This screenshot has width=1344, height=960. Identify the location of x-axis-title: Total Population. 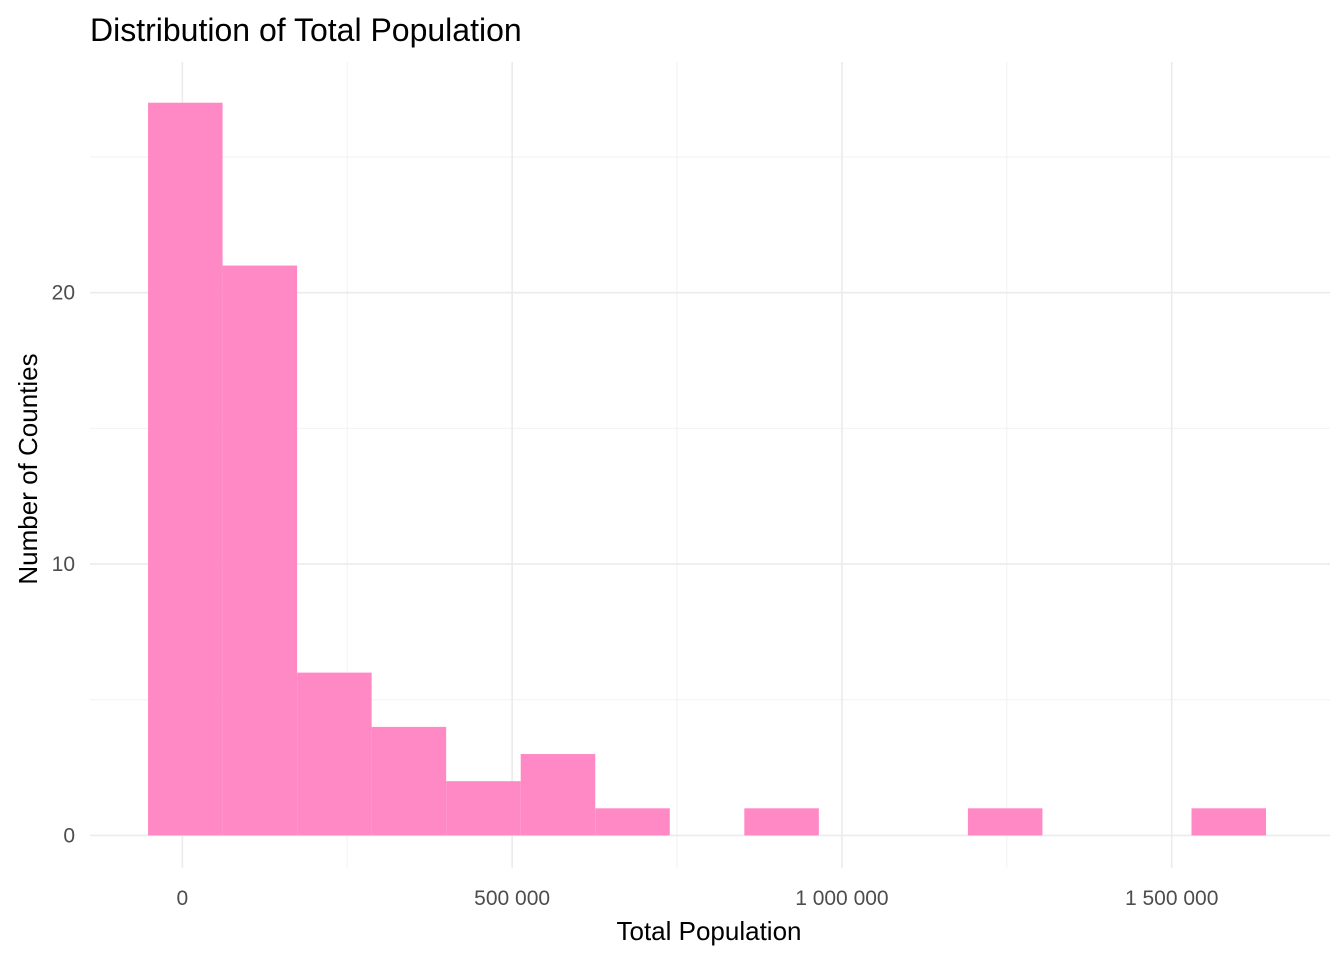
(708, 931).